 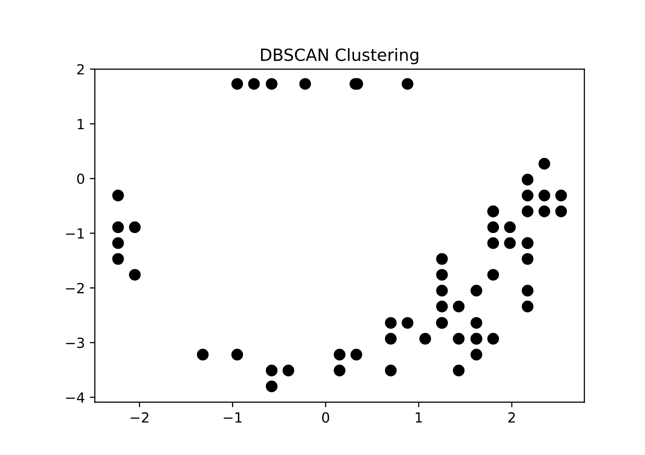 What do you see at coordinates (326, 417) in the screenshot?
I see `x-tick-label: 0` at bounding box center [326, 417].